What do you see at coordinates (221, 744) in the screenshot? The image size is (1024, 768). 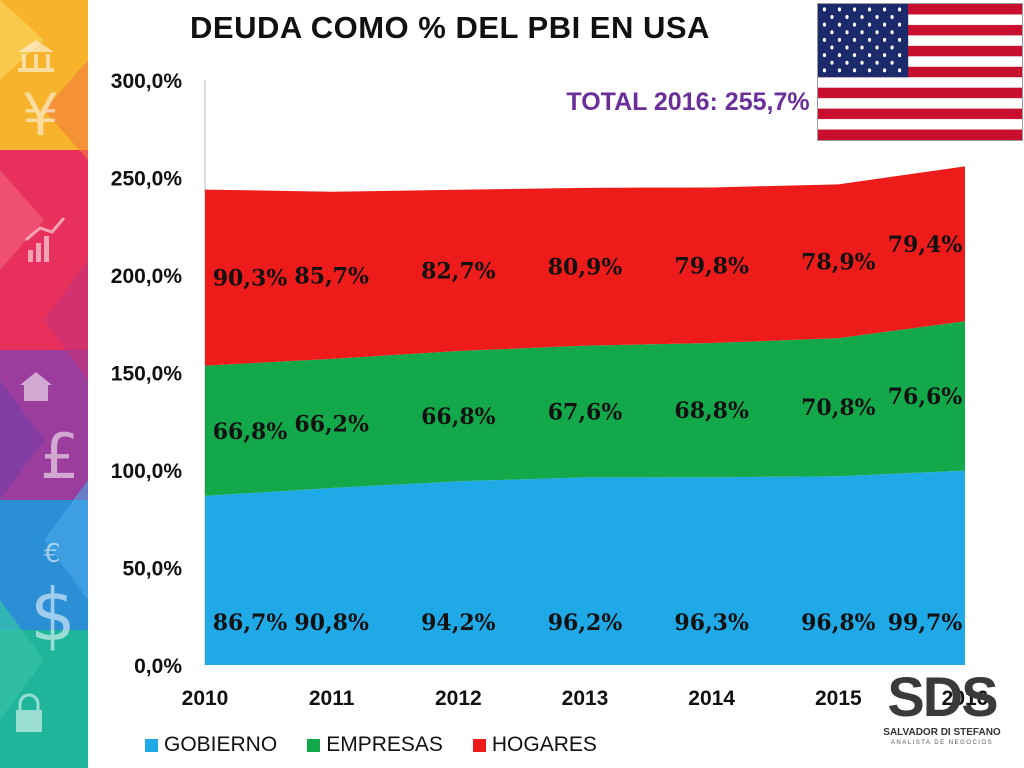 I see `legend-label-gobierno: GOBIERNO` at bounding box center [221, 744].